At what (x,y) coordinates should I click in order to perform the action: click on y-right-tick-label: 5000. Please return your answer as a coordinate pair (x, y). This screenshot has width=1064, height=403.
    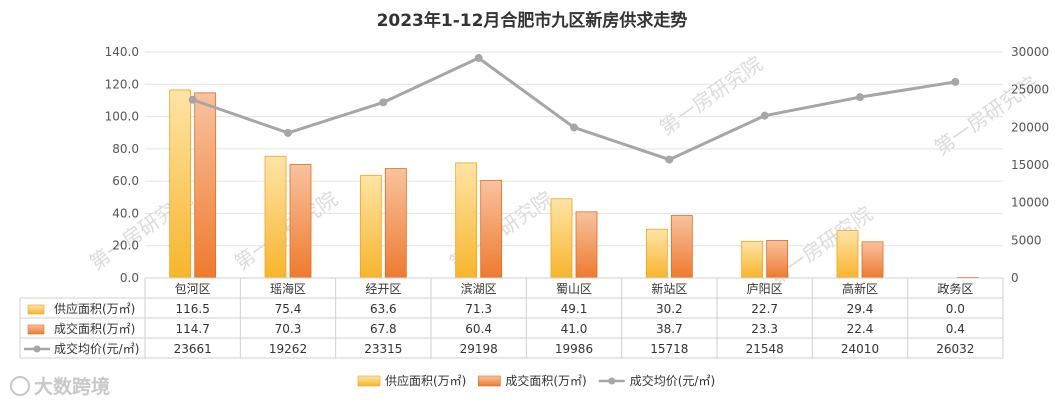
    Looking at the image, I should click on (1026, 240).